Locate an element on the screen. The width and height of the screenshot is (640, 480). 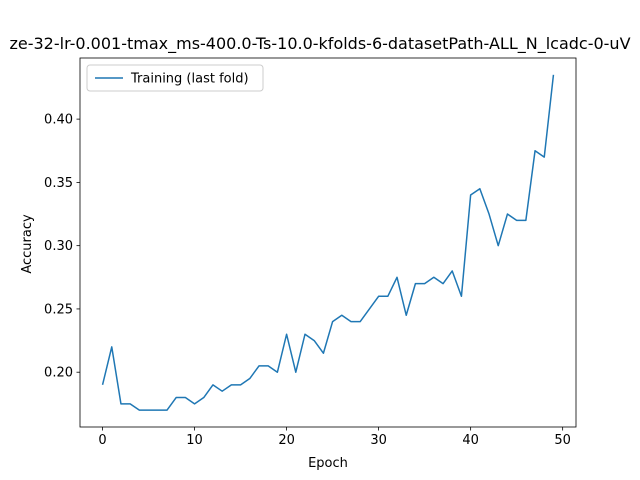
y-tick-label: 0.30 is located at coordinates (58, 246).